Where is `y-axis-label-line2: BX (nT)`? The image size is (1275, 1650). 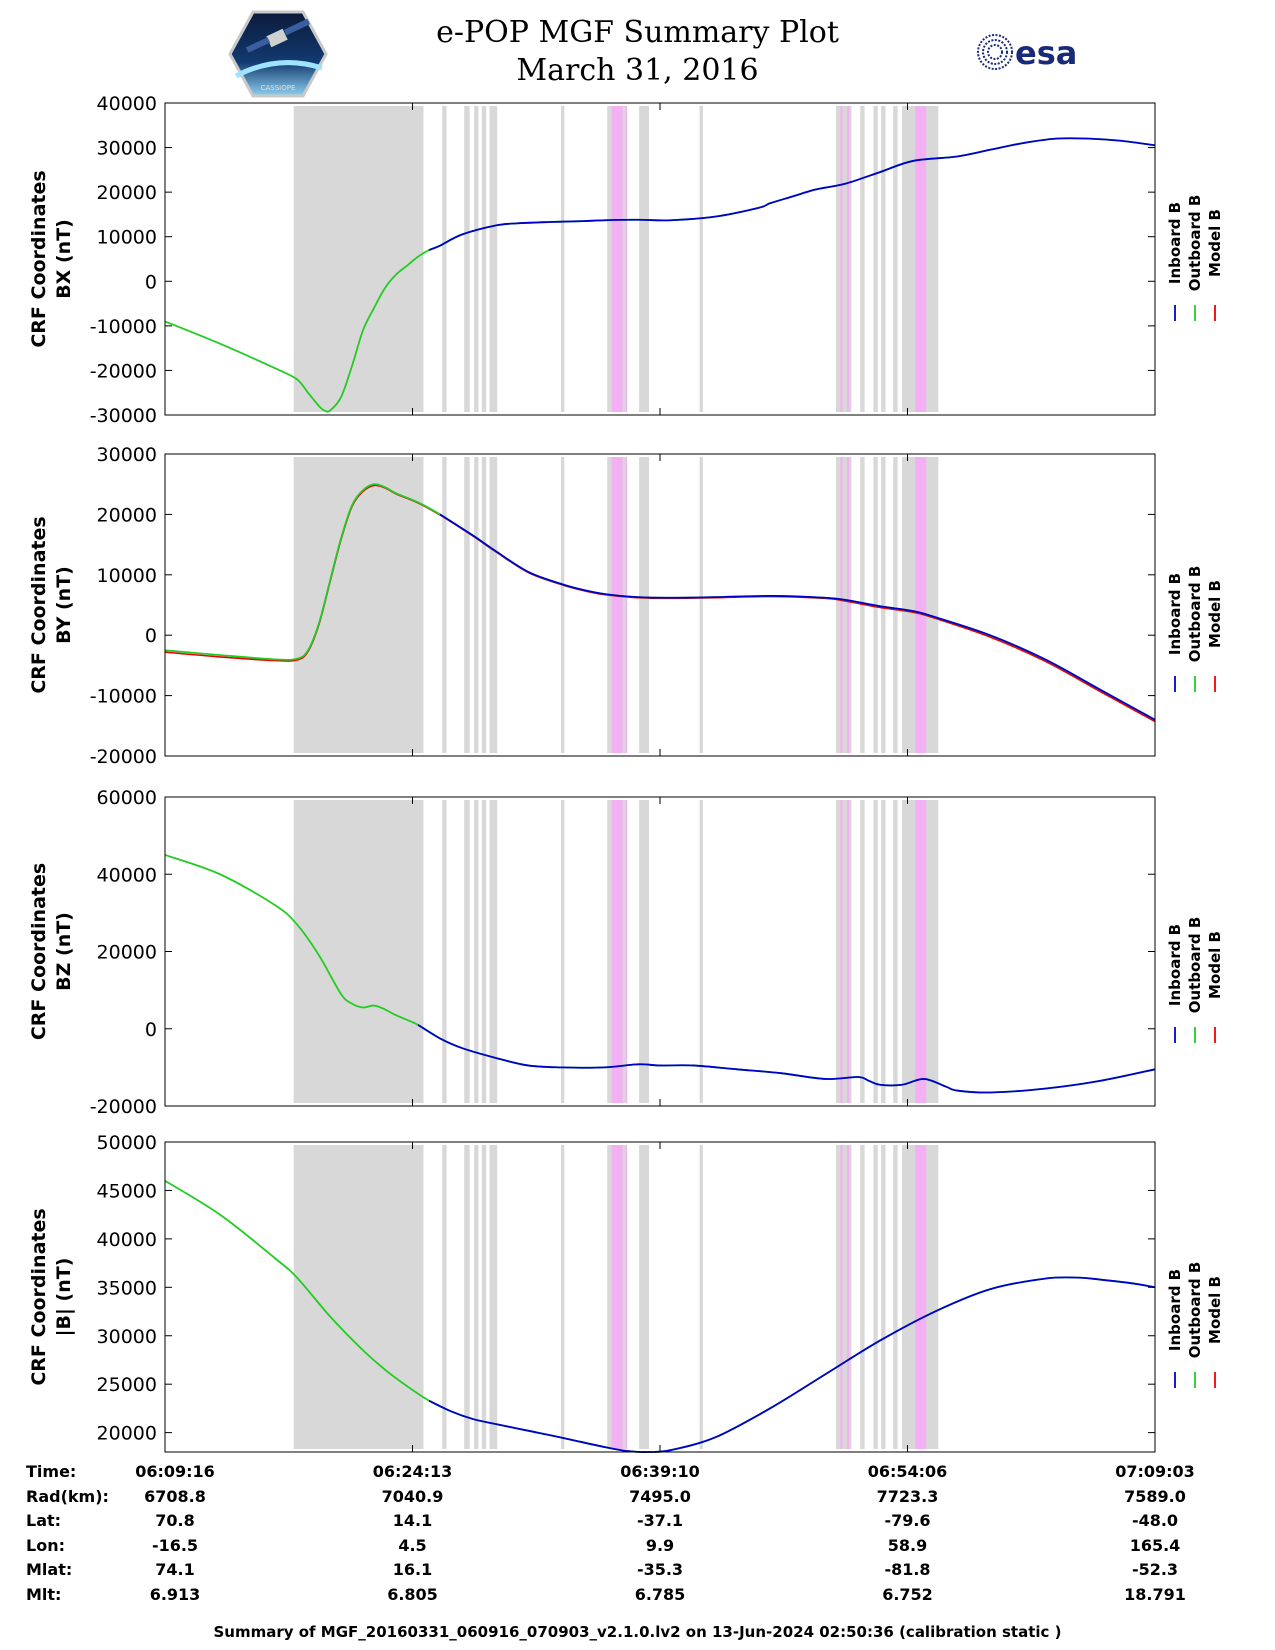
y-axis-label-line2: BX (nT) is located at coordinates (64, 259).